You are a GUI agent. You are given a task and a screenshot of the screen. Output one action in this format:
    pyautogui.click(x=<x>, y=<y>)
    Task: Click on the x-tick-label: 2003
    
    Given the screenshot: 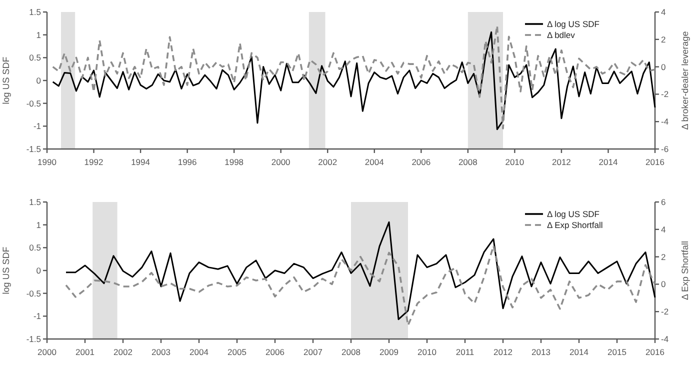 What is the action you would take?
    pyautogui.click(x=161, y=352)
    